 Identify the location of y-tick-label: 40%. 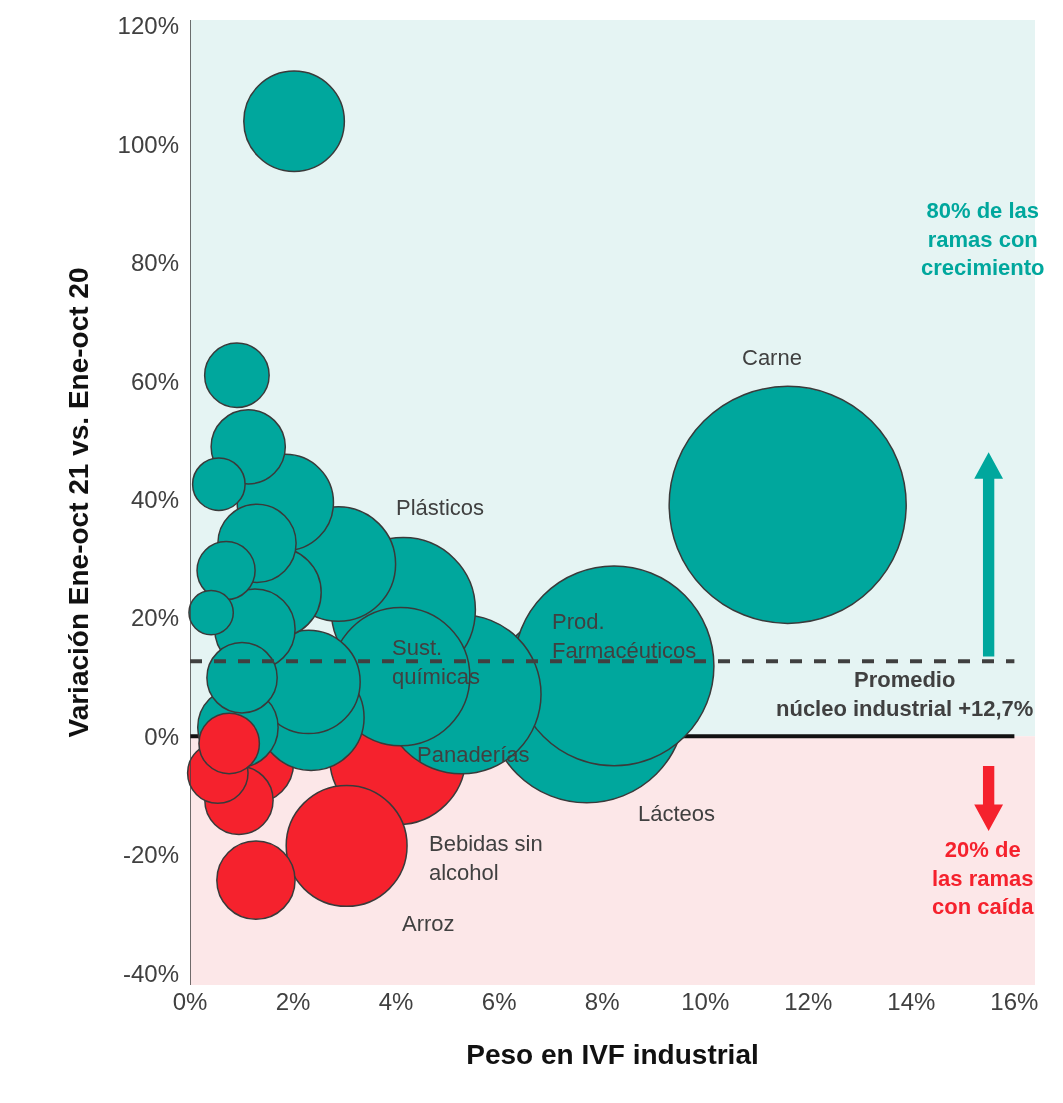
(154, 499).